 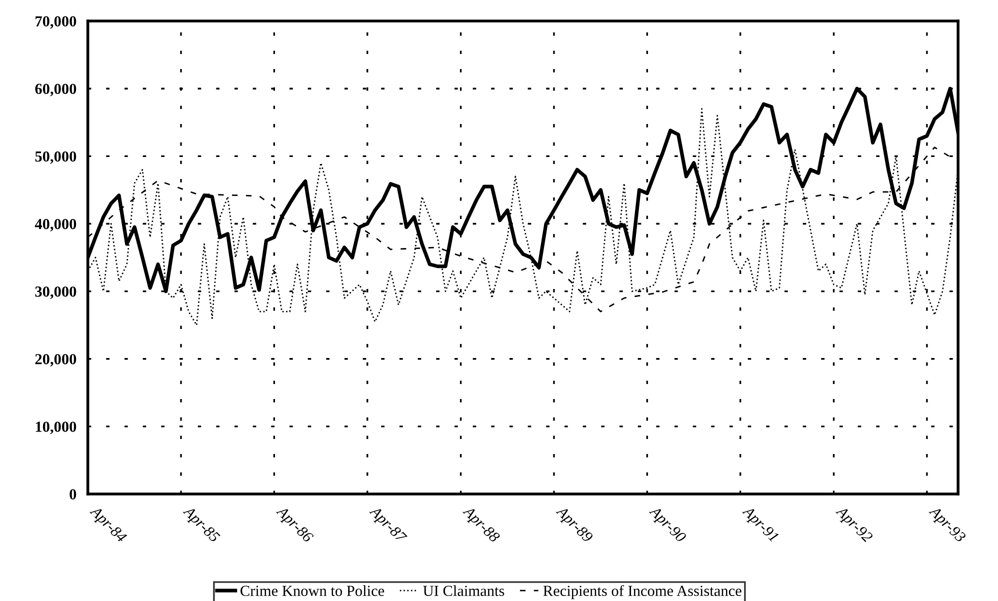 I want to click on y-tick-label: 50,000, so click(x=55, y=157).